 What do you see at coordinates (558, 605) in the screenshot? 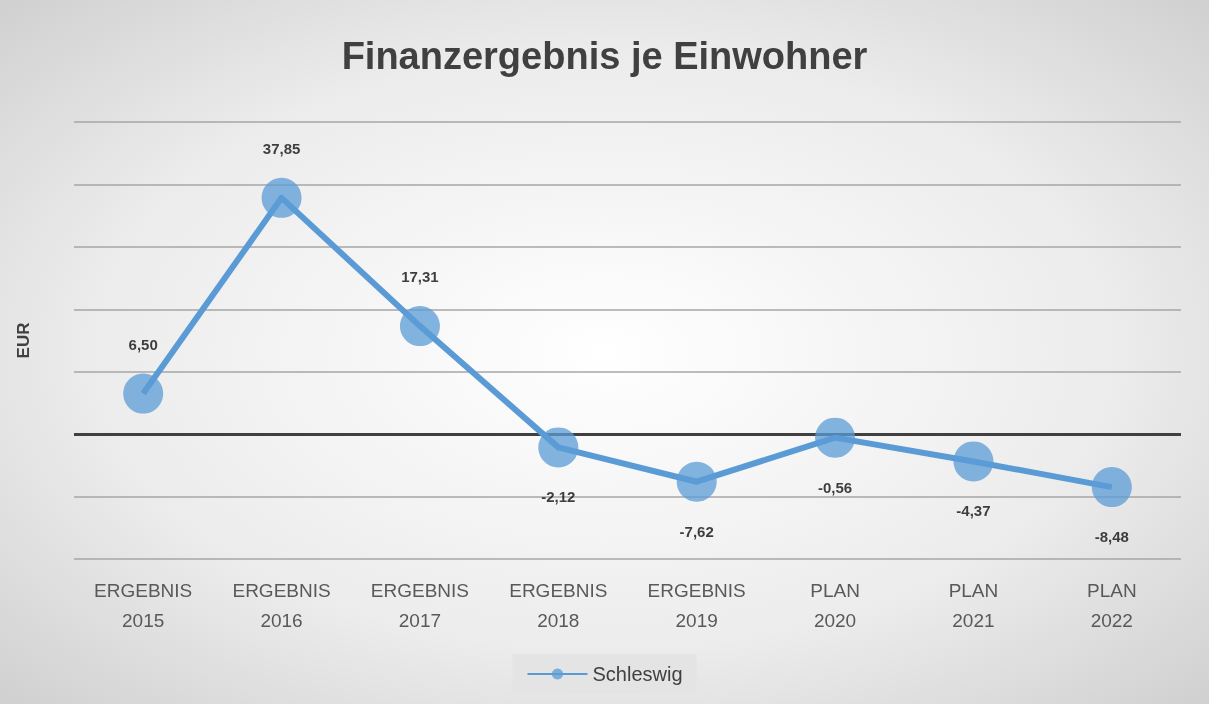
I see `x-tick-label: ERGEBNIS 2018` at bounding box center [558, 605].